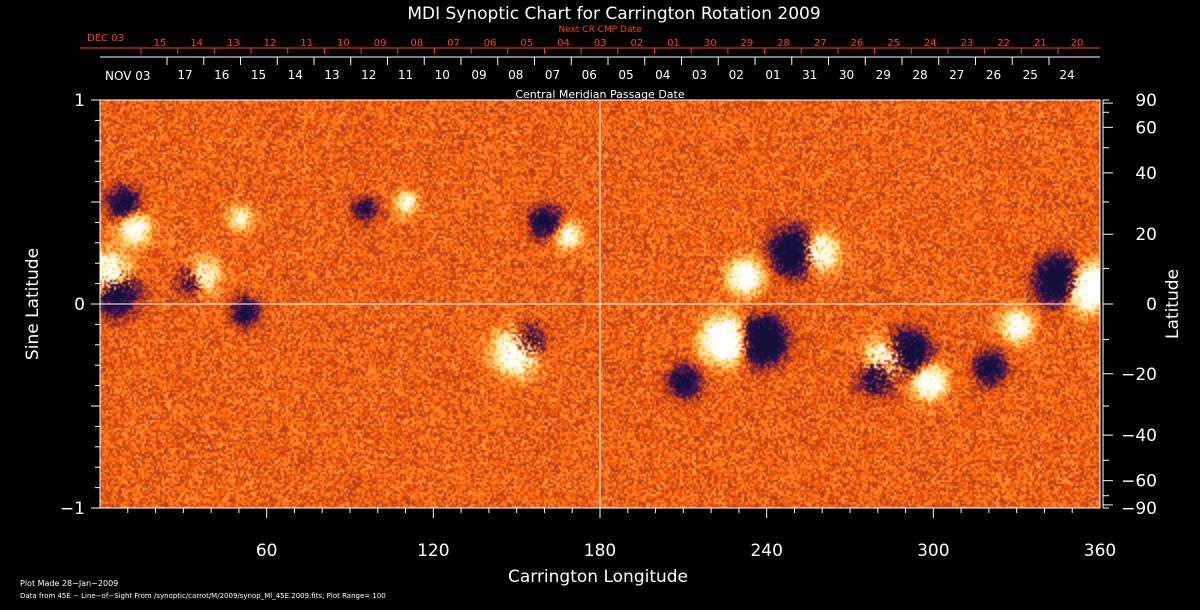 Image resolution: width=1200 pixels, height=610 pixels. Describe the element at coordinates (600, 551) in the screenshot. I see `x-axis-tick-label: 180` at that location.